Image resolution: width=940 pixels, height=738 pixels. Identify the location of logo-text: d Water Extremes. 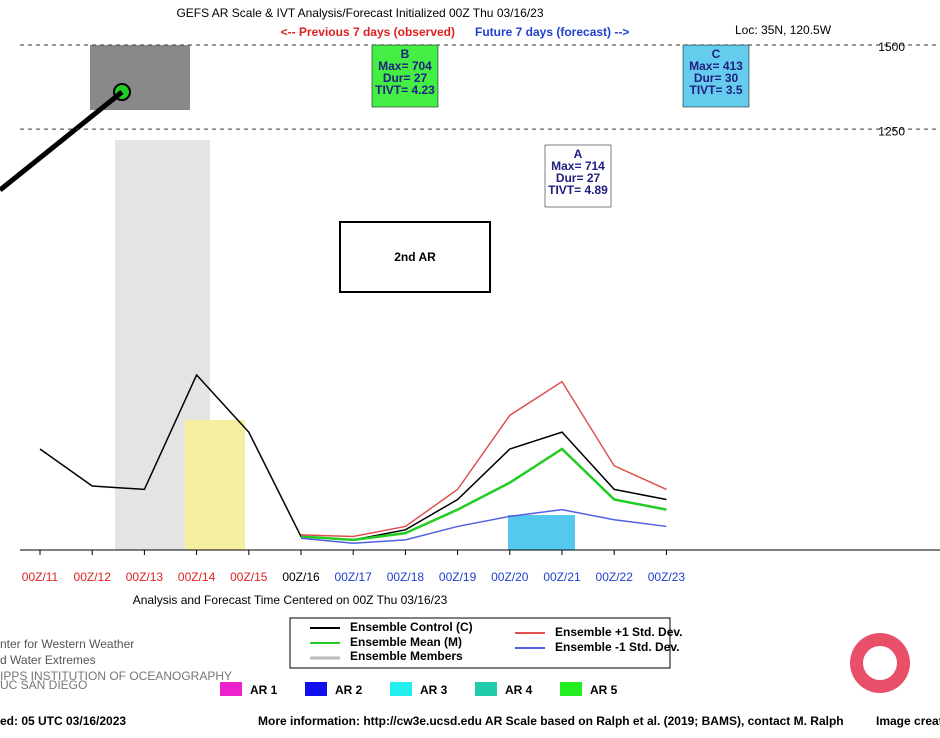
(48, 660).